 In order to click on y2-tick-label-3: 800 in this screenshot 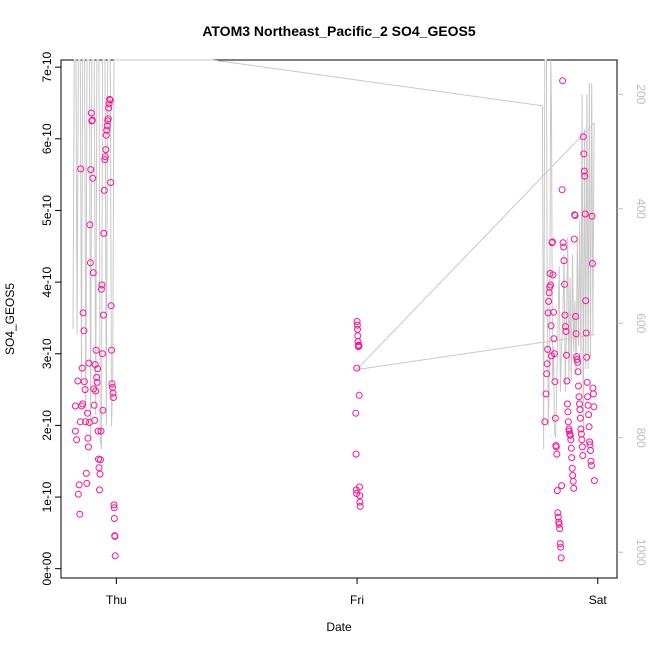, I will do `click(641, 438)`.